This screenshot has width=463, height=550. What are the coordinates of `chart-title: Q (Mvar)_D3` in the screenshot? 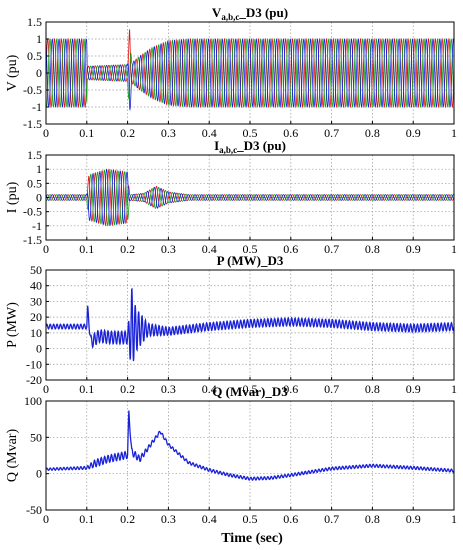 It's located at (250, 391).